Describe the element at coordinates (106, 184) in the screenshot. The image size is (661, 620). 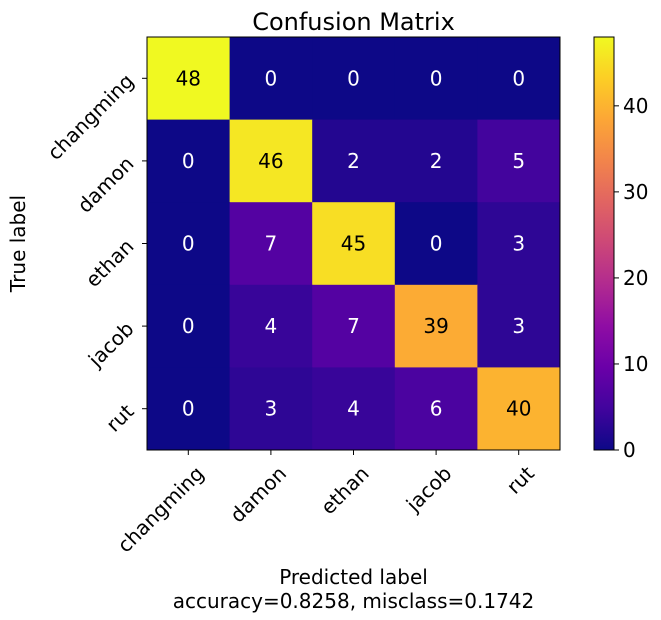
I see `y-tick-label: damon` at that location.